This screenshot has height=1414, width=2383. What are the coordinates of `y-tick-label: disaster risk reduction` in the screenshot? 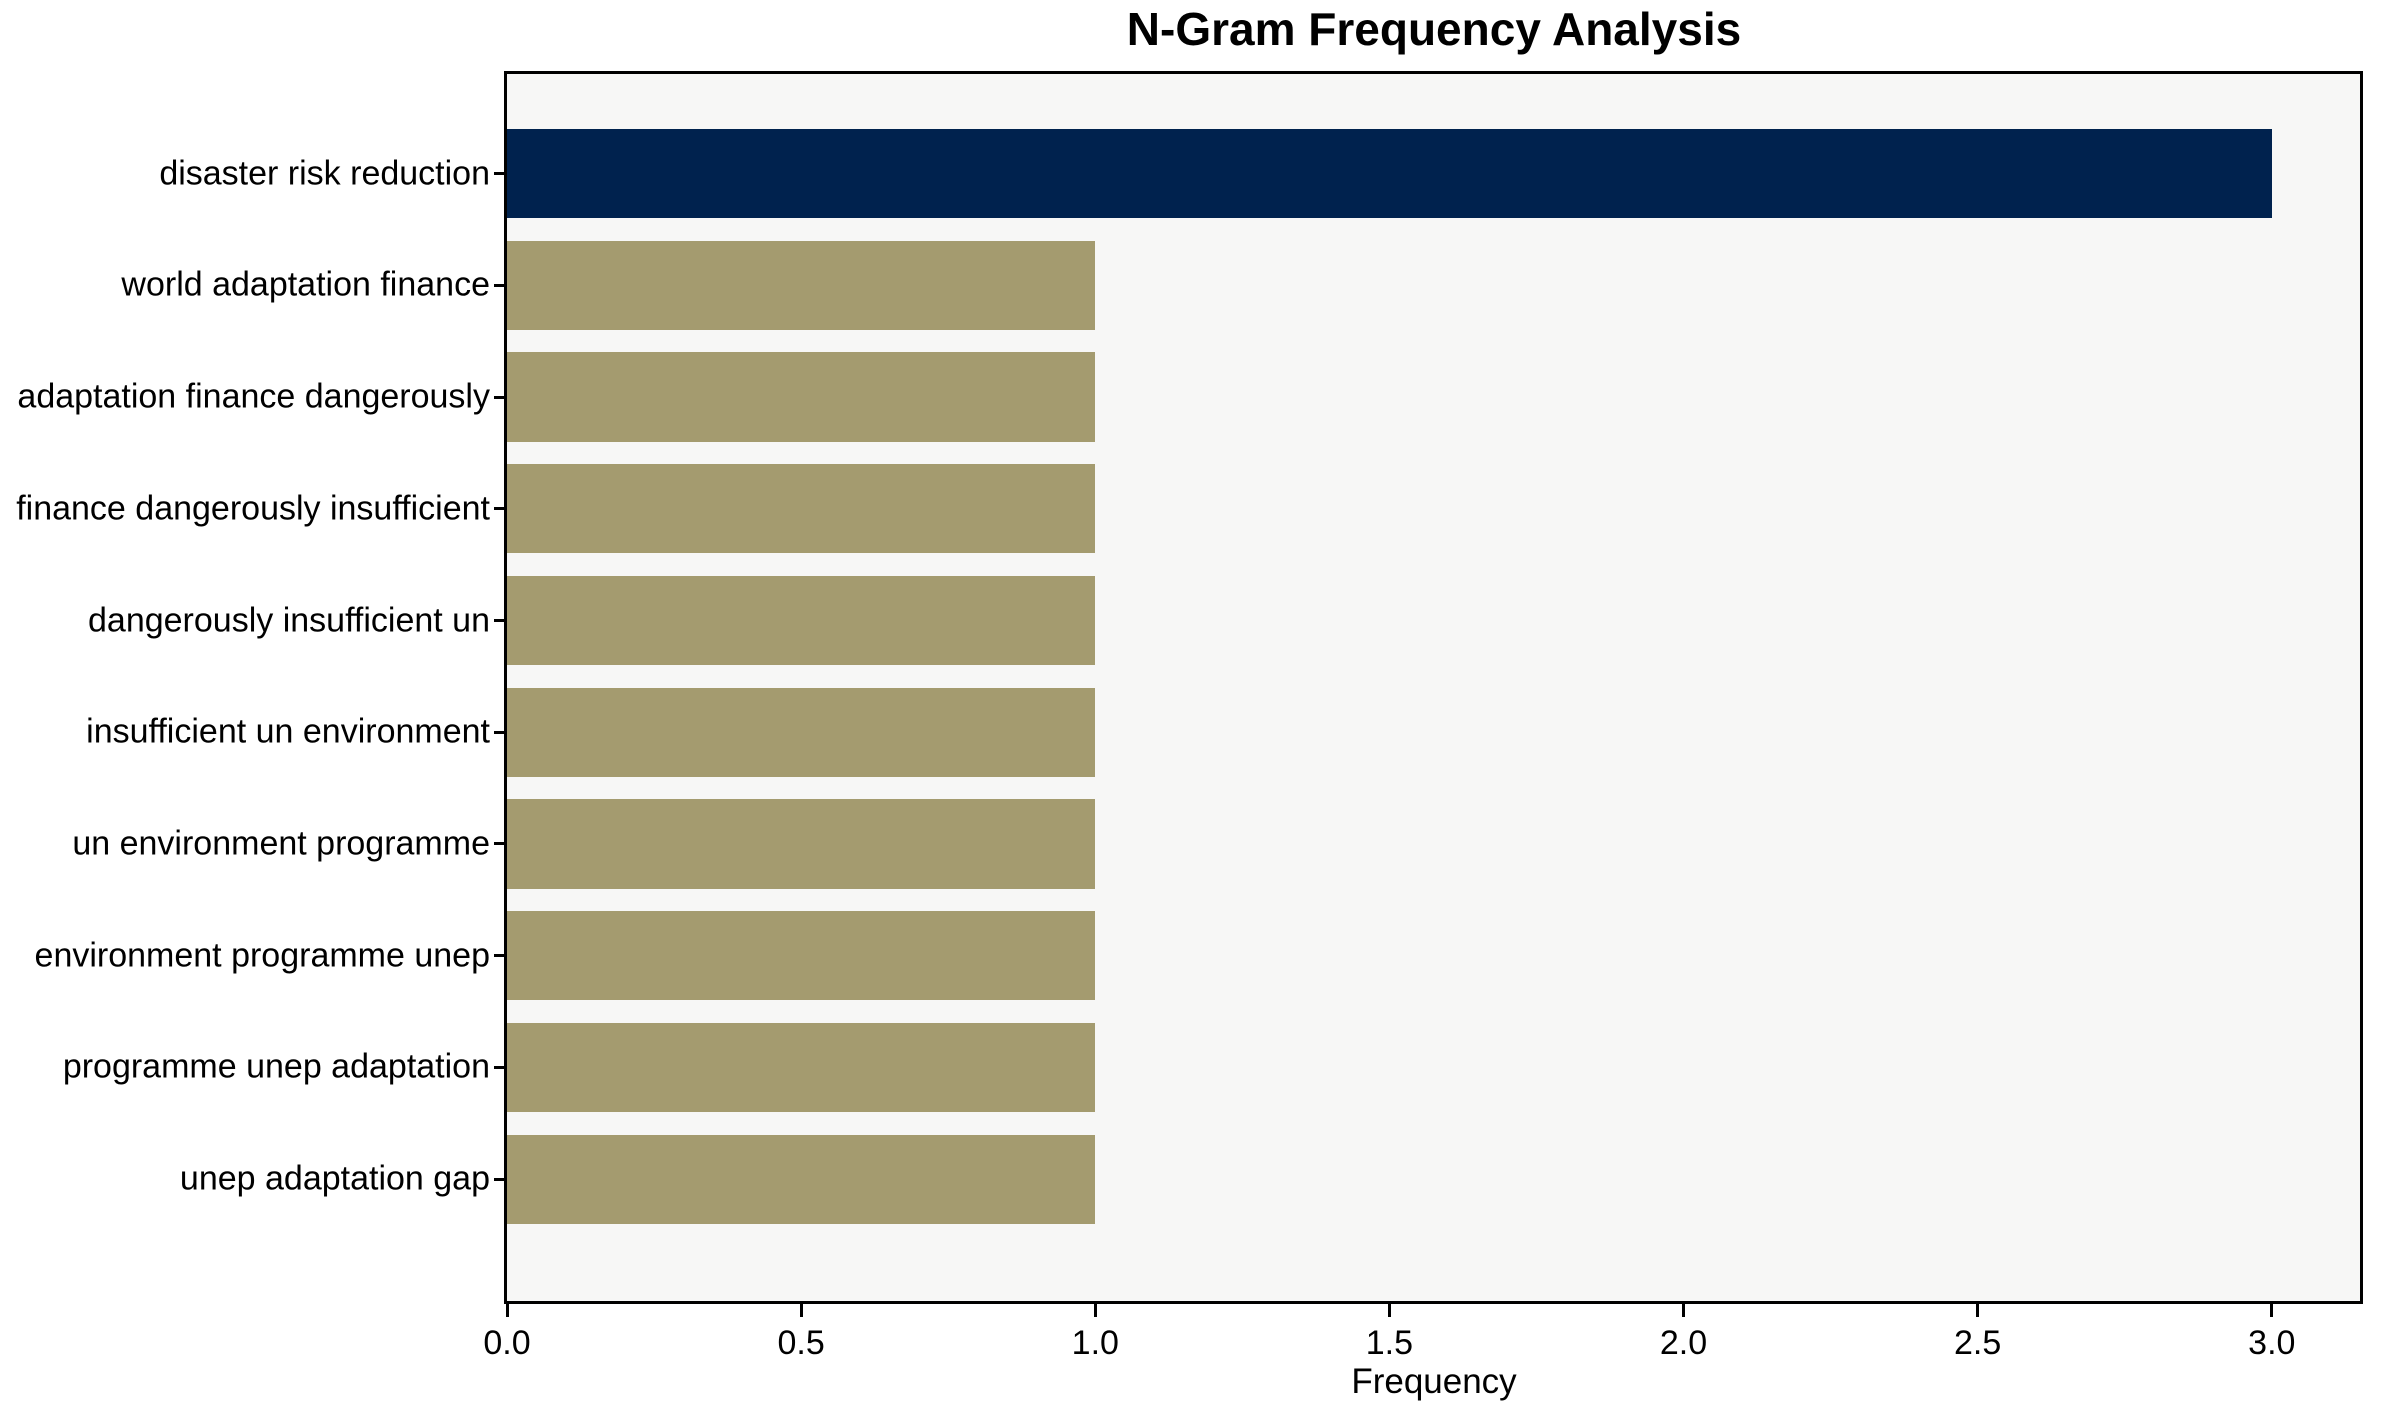 It's located at (324, 173).